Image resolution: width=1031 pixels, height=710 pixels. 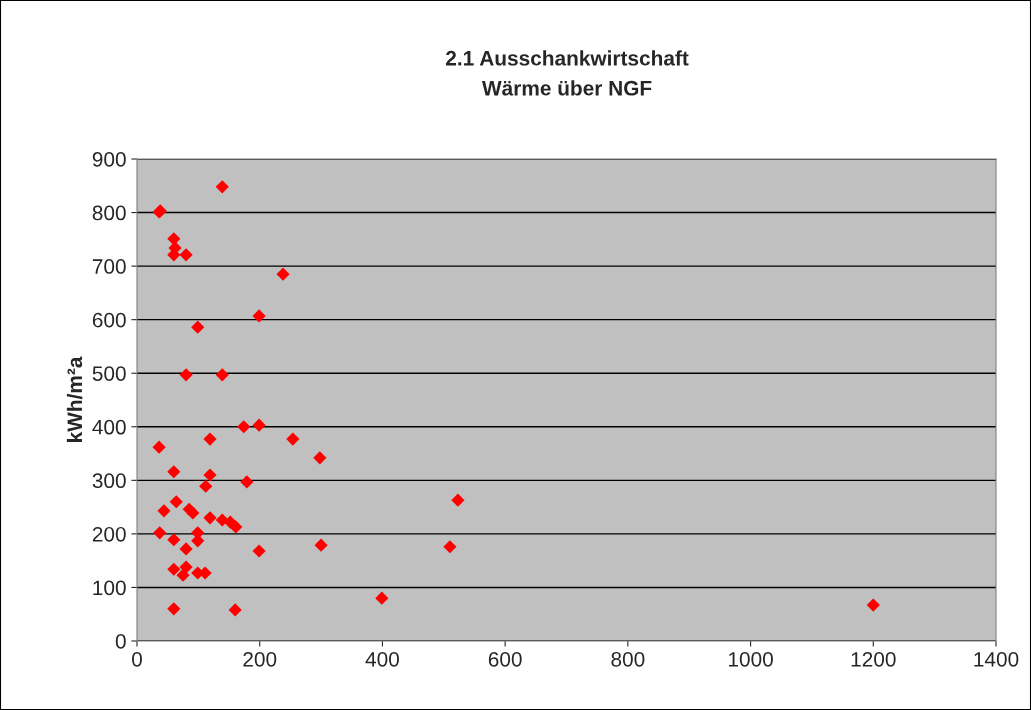 I want to click on x-tick-label: 0, so click(x=137, y=659).